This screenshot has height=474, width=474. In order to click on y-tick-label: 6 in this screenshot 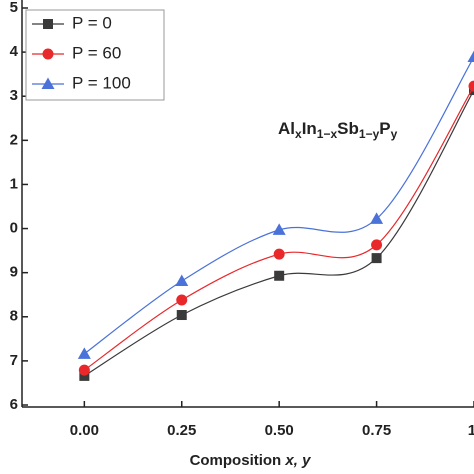, I will do `click(14, 404)`.